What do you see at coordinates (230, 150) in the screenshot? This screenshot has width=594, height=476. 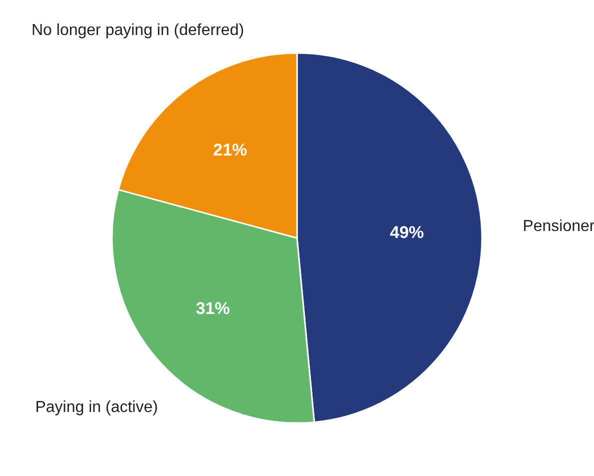 I see `data-label: 21%` at bounding box center [230, 150].